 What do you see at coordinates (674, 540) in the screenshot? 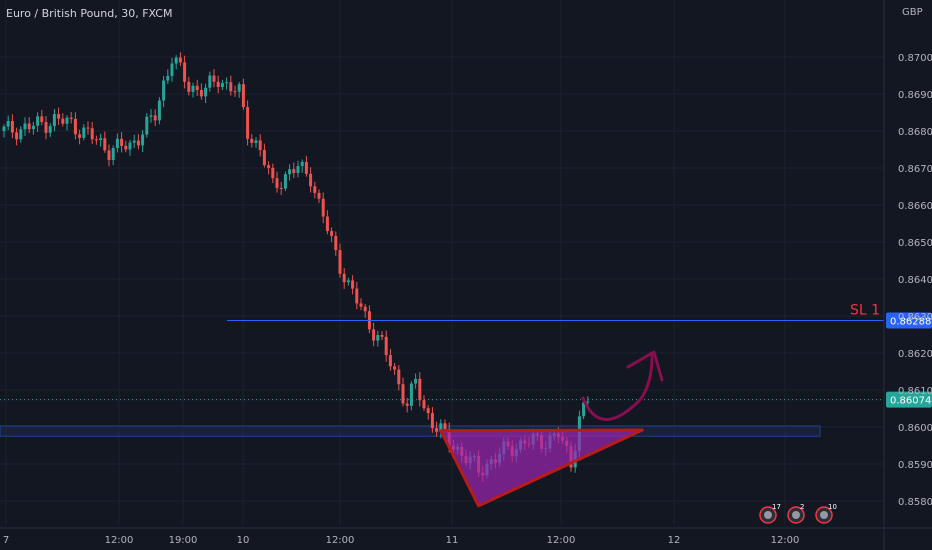
I see `x-tick-label: 12` at bounding box center [674, 540].